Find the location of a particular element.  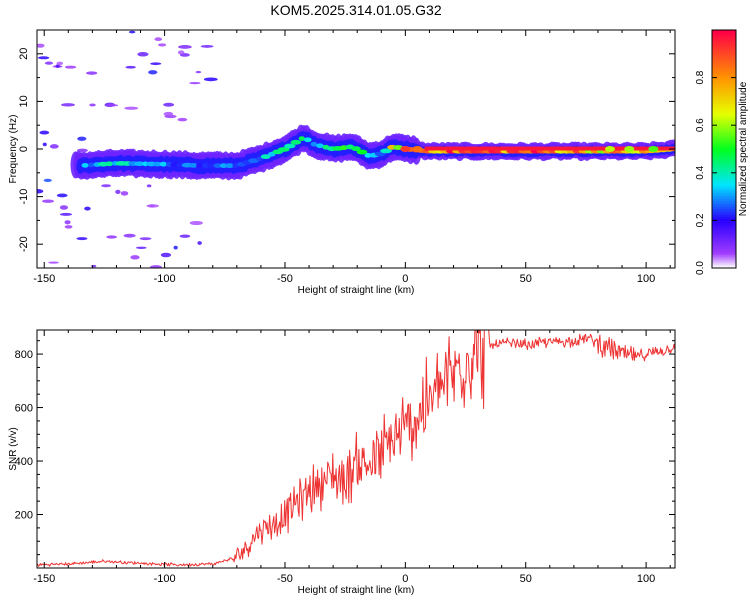

colorbar-tick-label: 0.2 is located at coordinates (700, 220).